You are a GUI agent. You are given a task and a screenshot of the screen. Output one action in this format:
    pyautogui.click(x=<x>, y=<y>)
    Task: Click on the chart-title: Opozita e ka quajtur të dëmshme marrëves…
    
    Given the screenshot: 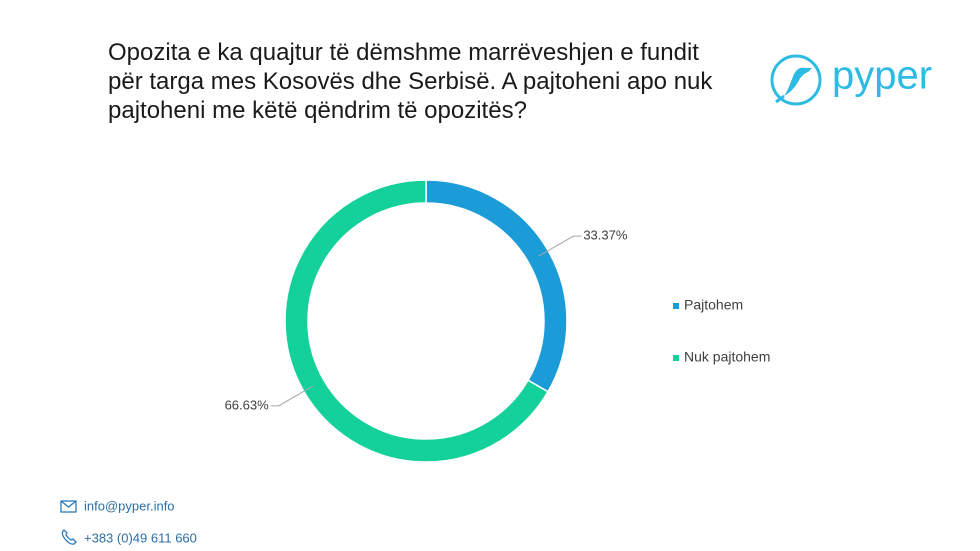 What is the action you would take?
    pyautogui.click(x=410, y=81)
    